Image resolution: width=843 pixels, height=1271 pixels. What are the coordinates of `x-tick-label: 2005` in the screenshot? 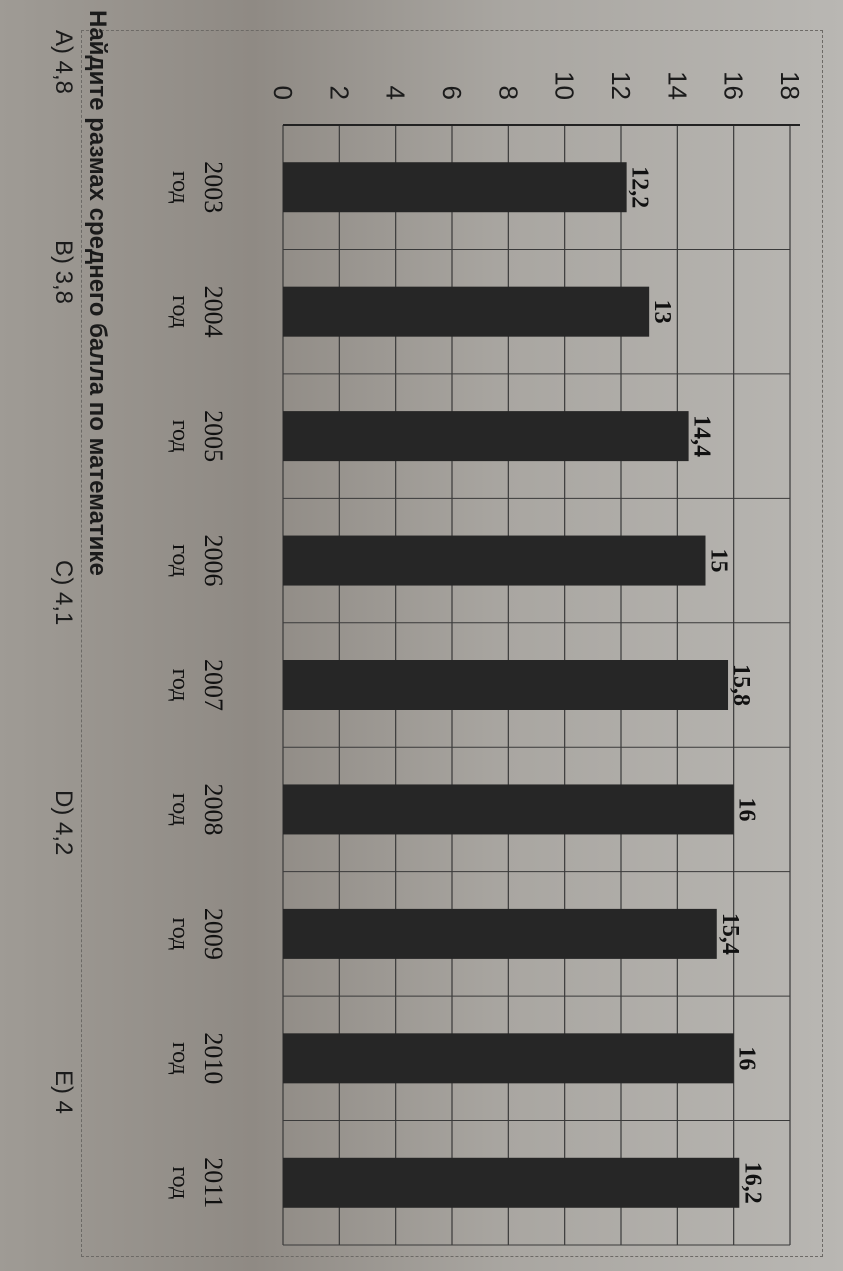 It's located at (213, 436).